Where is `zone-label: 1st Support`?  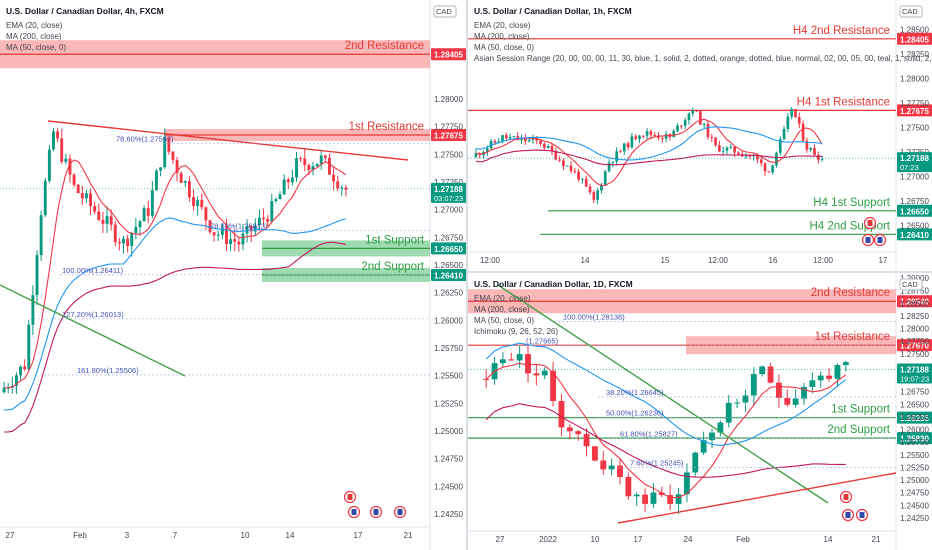
zone-label: 1st Support is located at coordinates (395, 240).